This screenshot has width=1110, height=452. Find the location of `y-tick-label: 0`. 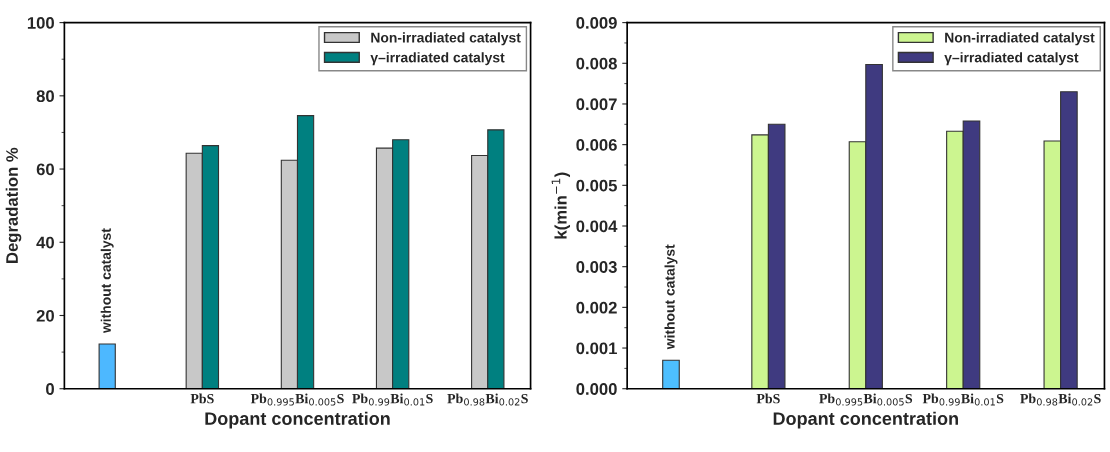

y-tick-label: 0 is located at coordinates (50, 389).